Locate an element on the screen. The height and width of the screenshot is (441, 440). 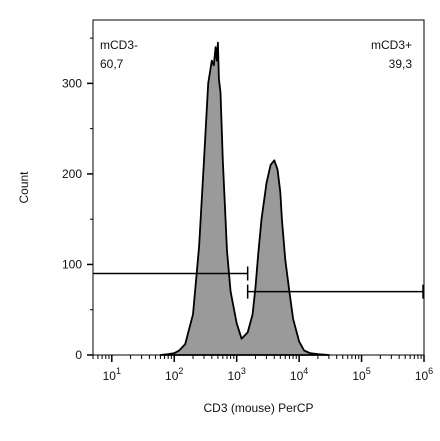
y-tick-label: 200 is located at coordinates (72, 174).